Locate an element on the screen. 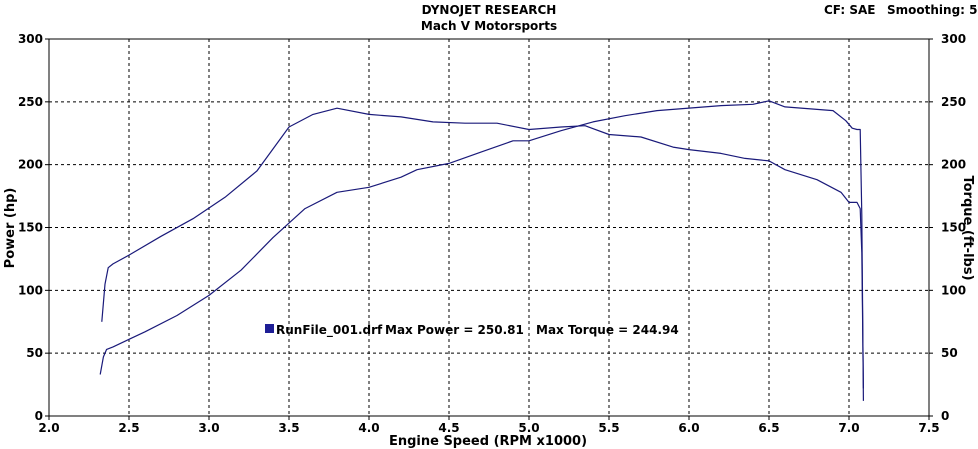  chart-subtitle: Mach V Motorsports is located at coordinates (489, 26).